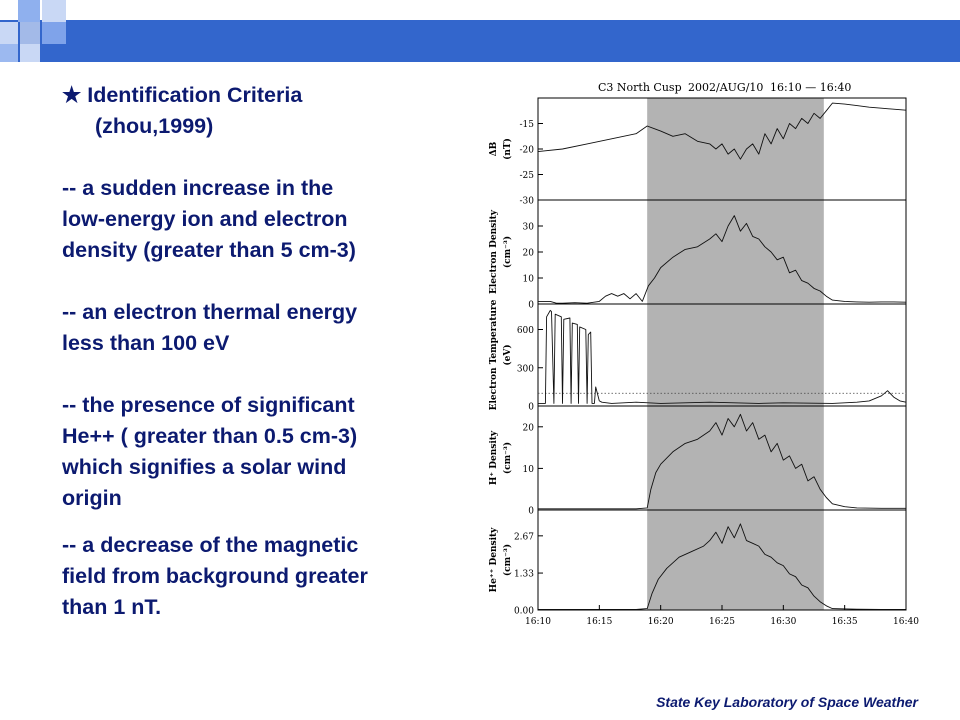  Describe the element at coordinates (198, 188) in the screenshot. I see `criterion-line: -- a sudden increase in the` at that location.